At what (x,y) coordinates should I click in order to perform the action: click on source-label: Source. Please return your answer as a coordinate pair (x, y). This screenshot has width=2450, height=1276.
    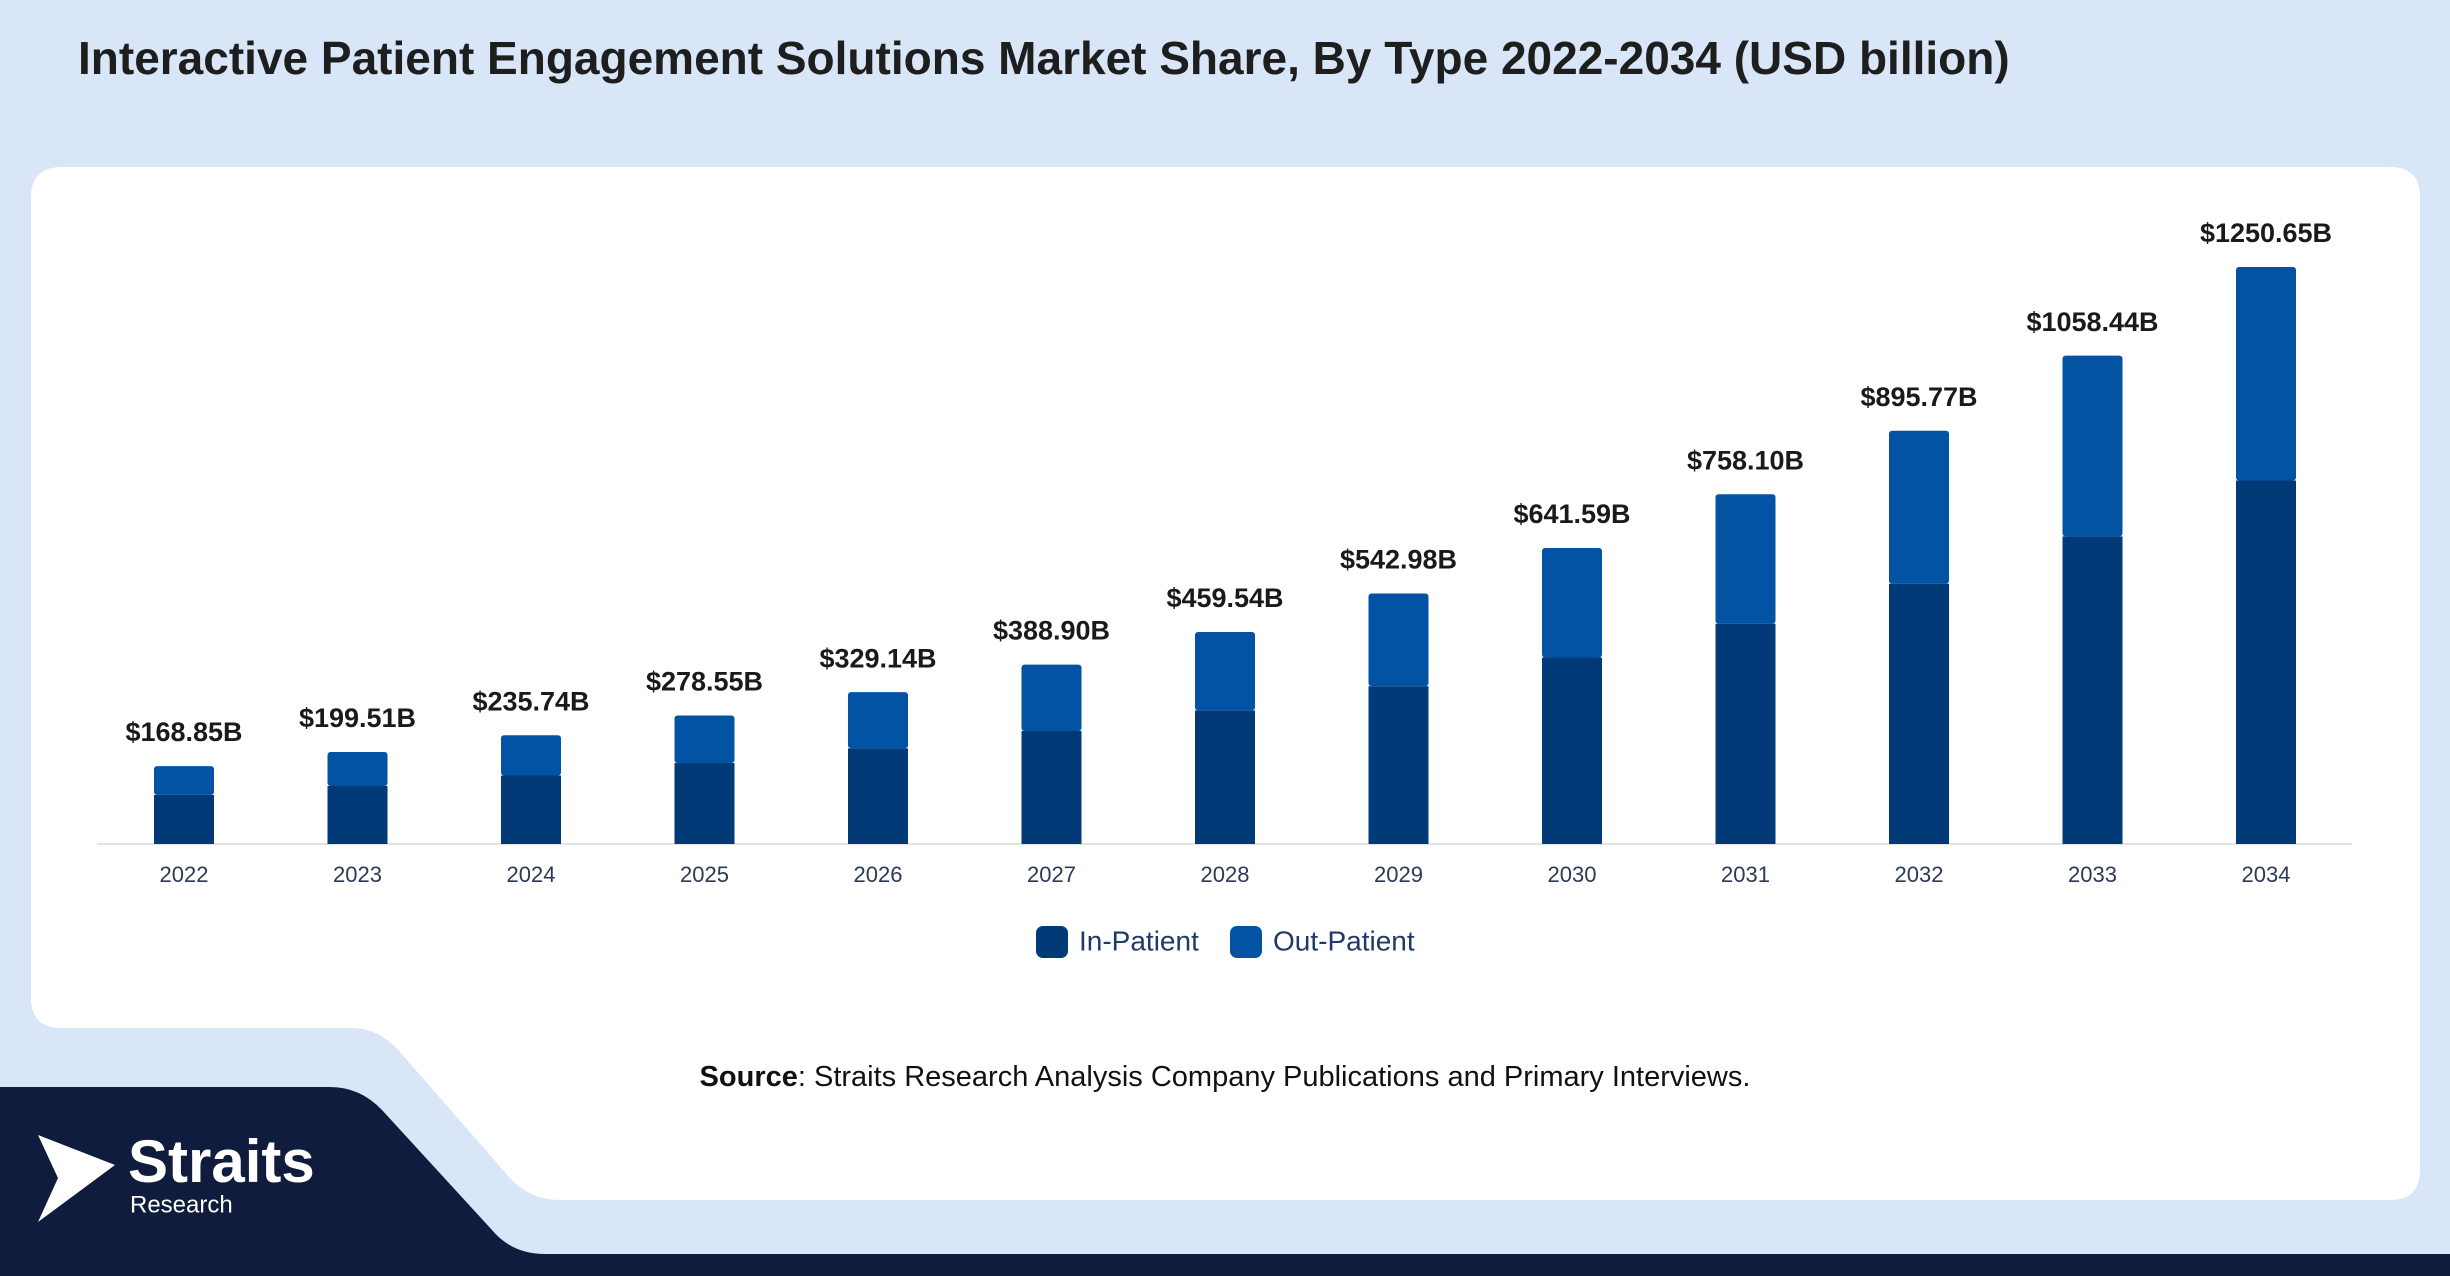
    Looking at the image, I should click on (749, 1077).